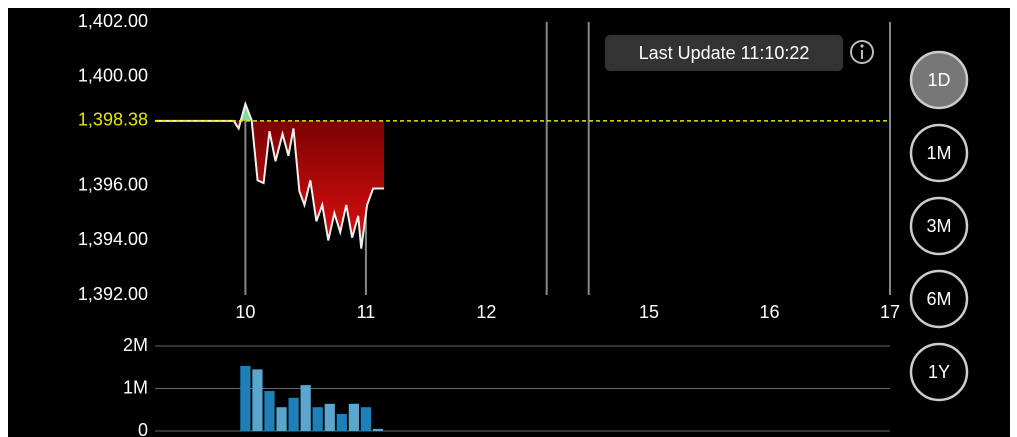  I want to click on y-tick-label: 1,400.00, so click(113, 75).